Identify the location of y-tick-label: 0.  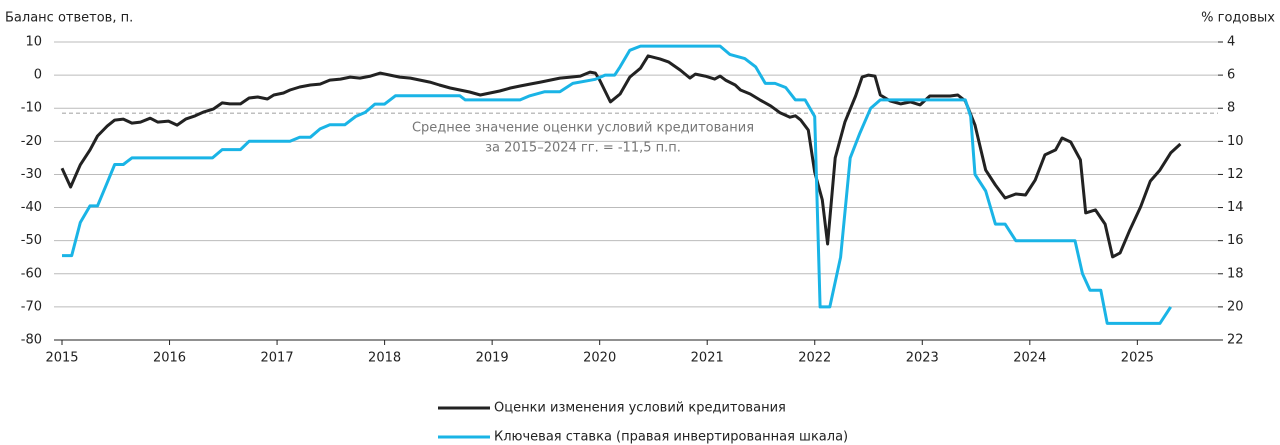
(38, 75).